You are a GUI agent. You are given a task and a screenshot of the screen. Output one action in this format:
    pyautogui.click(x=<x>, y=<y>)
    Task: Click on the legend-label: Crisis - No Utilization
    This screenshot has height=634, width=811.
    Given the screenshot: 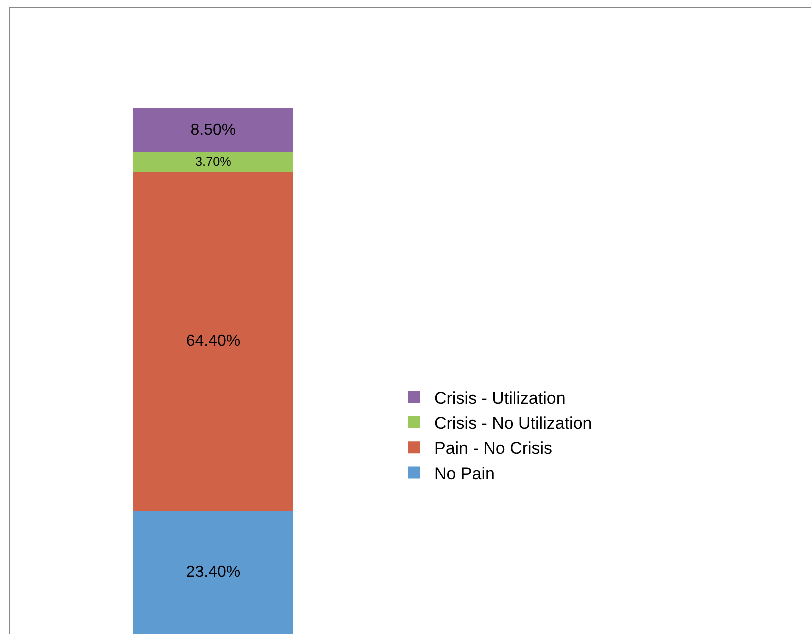 What is the action you would take?
    pyautogui.click(x=513, y=424)
    